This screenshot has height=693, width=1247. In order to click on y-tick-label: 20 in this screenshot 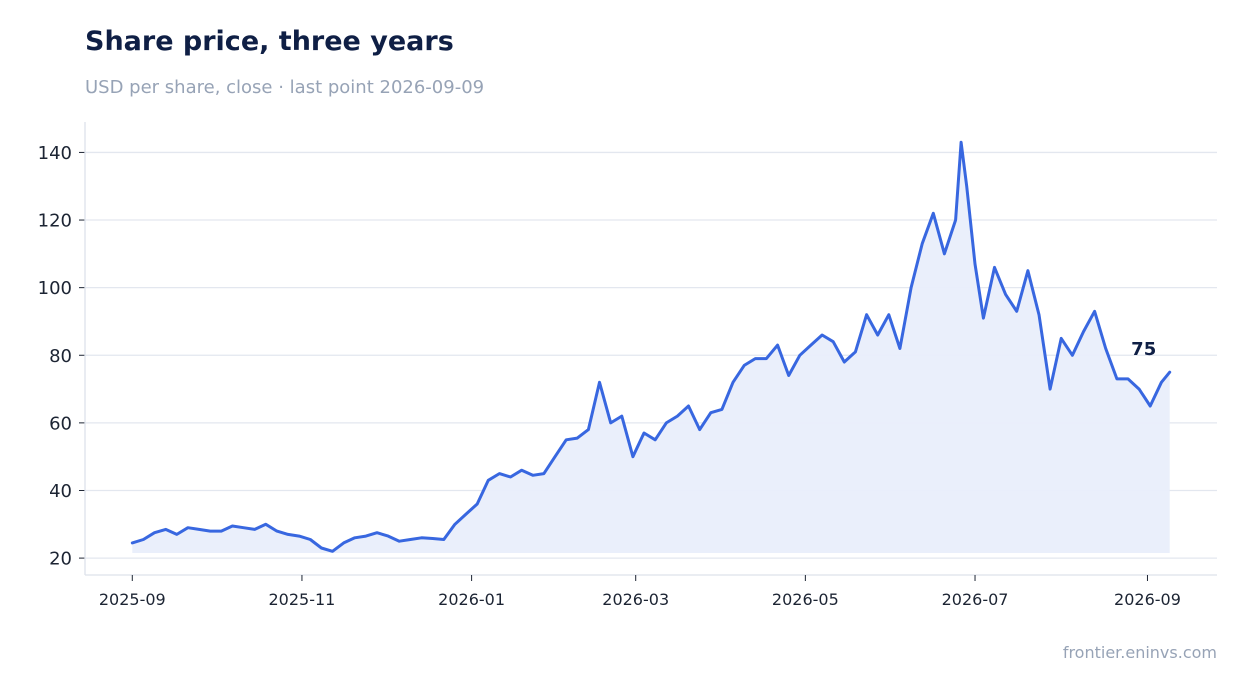, I will do `click(60, 559)`.